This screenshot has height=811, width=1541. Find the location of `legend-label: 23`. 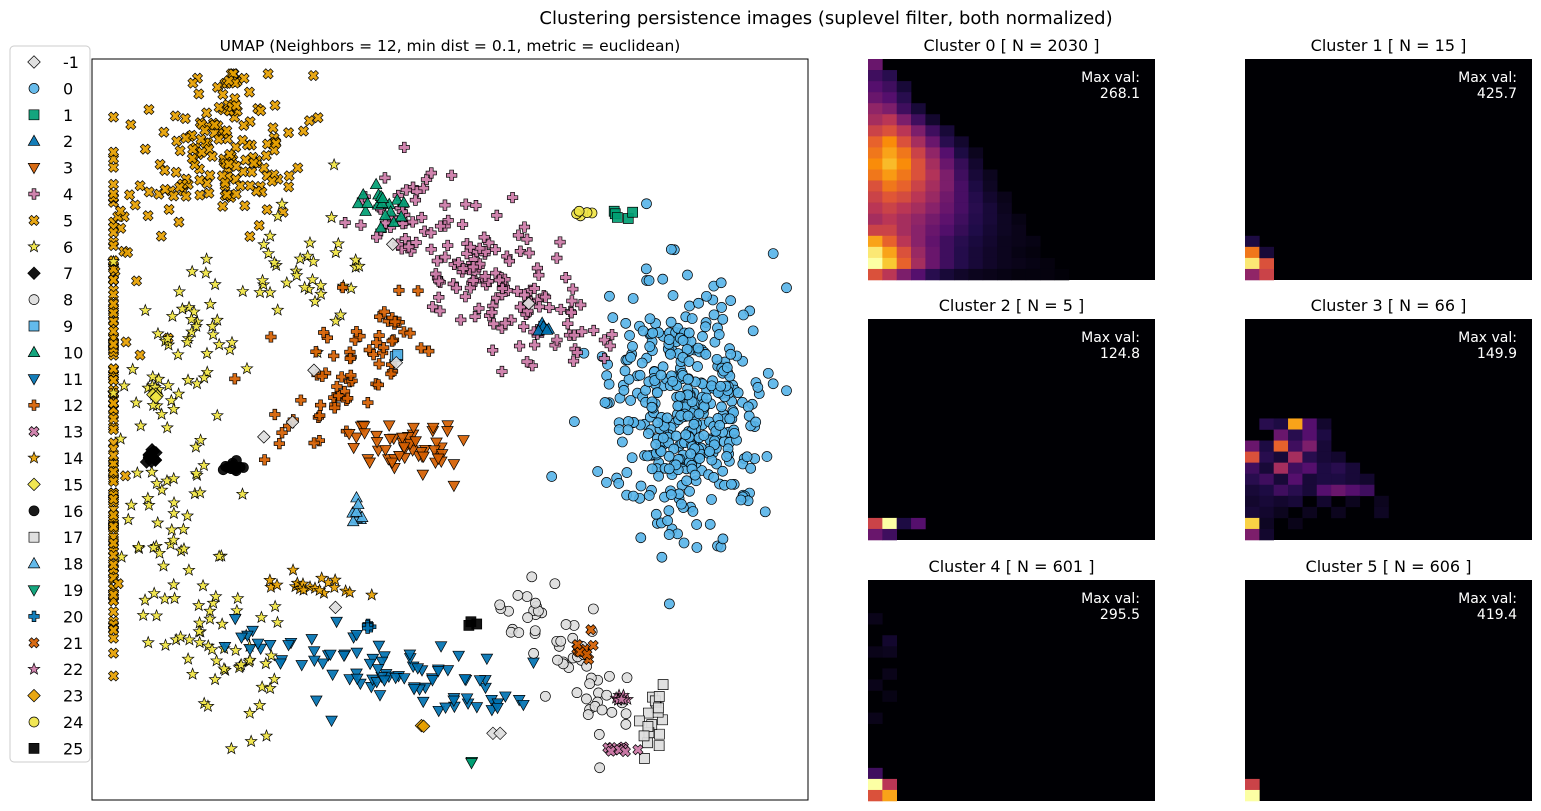

legend-label: 23 is located at coordinates (73, 696).